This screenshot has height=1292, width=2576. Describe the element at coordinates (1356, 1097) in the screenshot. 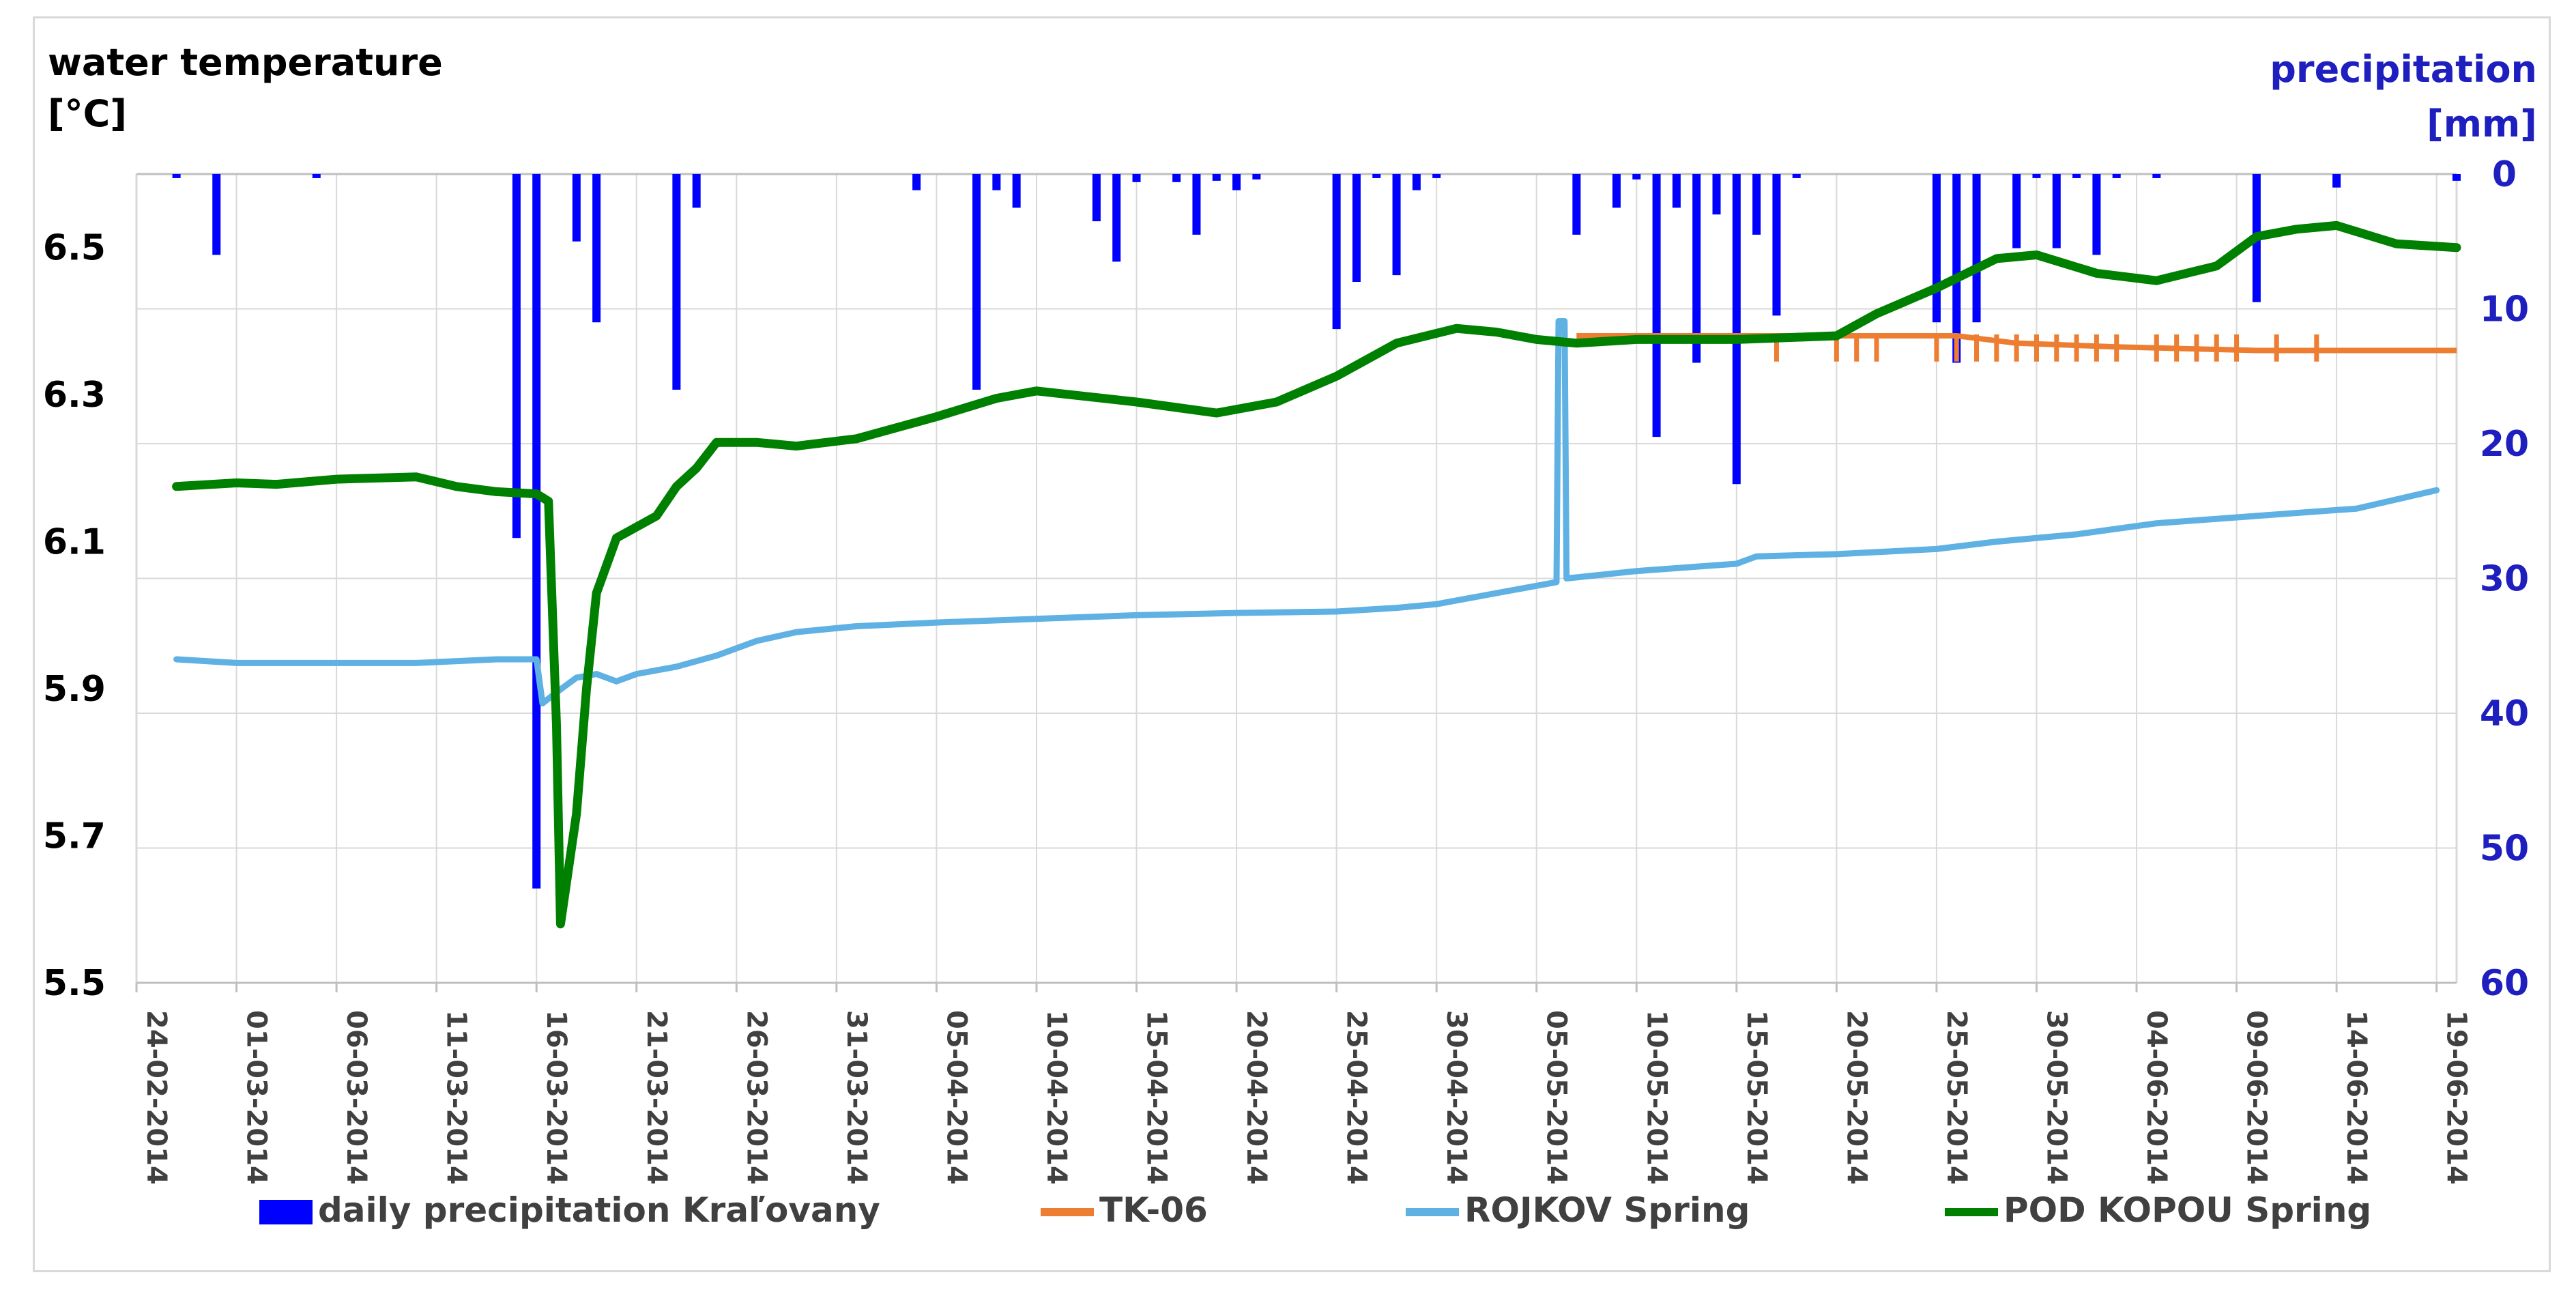

I see `x-axis-tick-label: 25-04-2014` at that location.